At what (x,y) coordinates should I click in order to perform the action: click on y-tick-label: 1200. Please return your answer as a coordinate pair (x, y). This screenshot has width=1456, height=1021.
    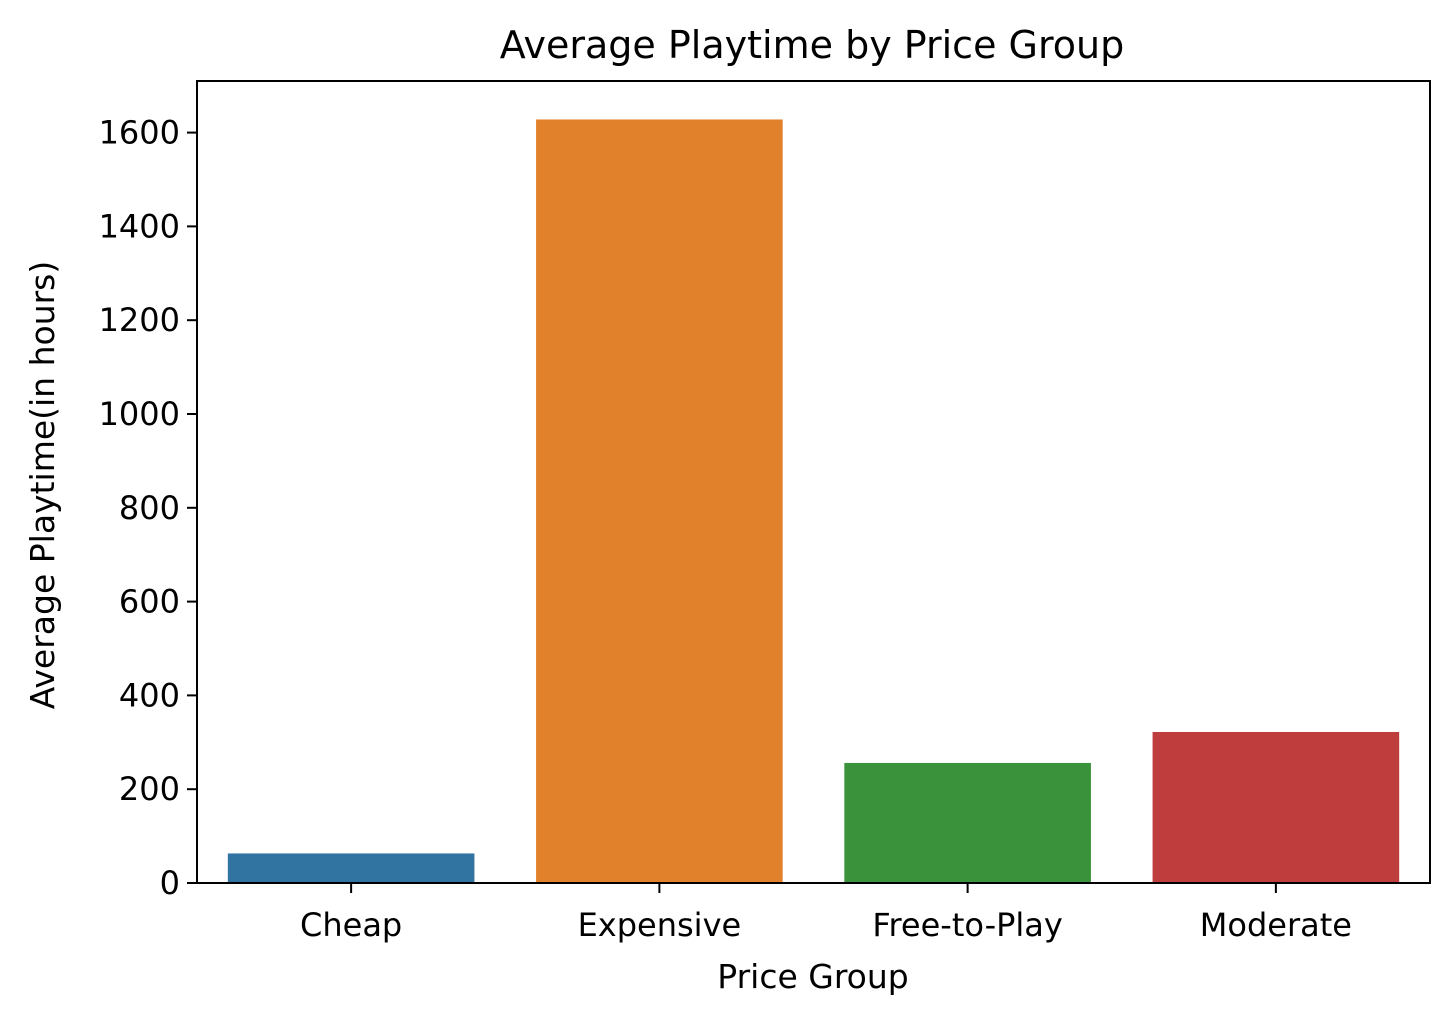
    Looking at the image, I should click on (139, 320).